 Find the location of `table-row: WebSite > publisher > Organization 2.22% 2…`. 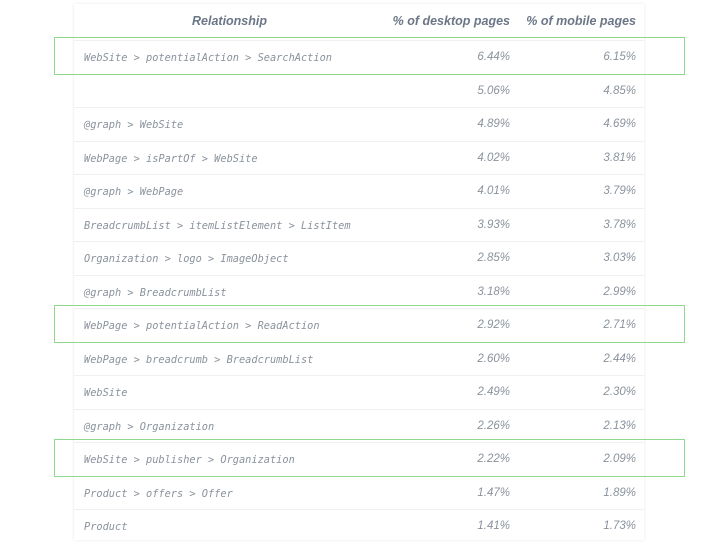

table-row: WebSite > publisher > Organization 2.22% 2… is located at coordinates (359, 459).